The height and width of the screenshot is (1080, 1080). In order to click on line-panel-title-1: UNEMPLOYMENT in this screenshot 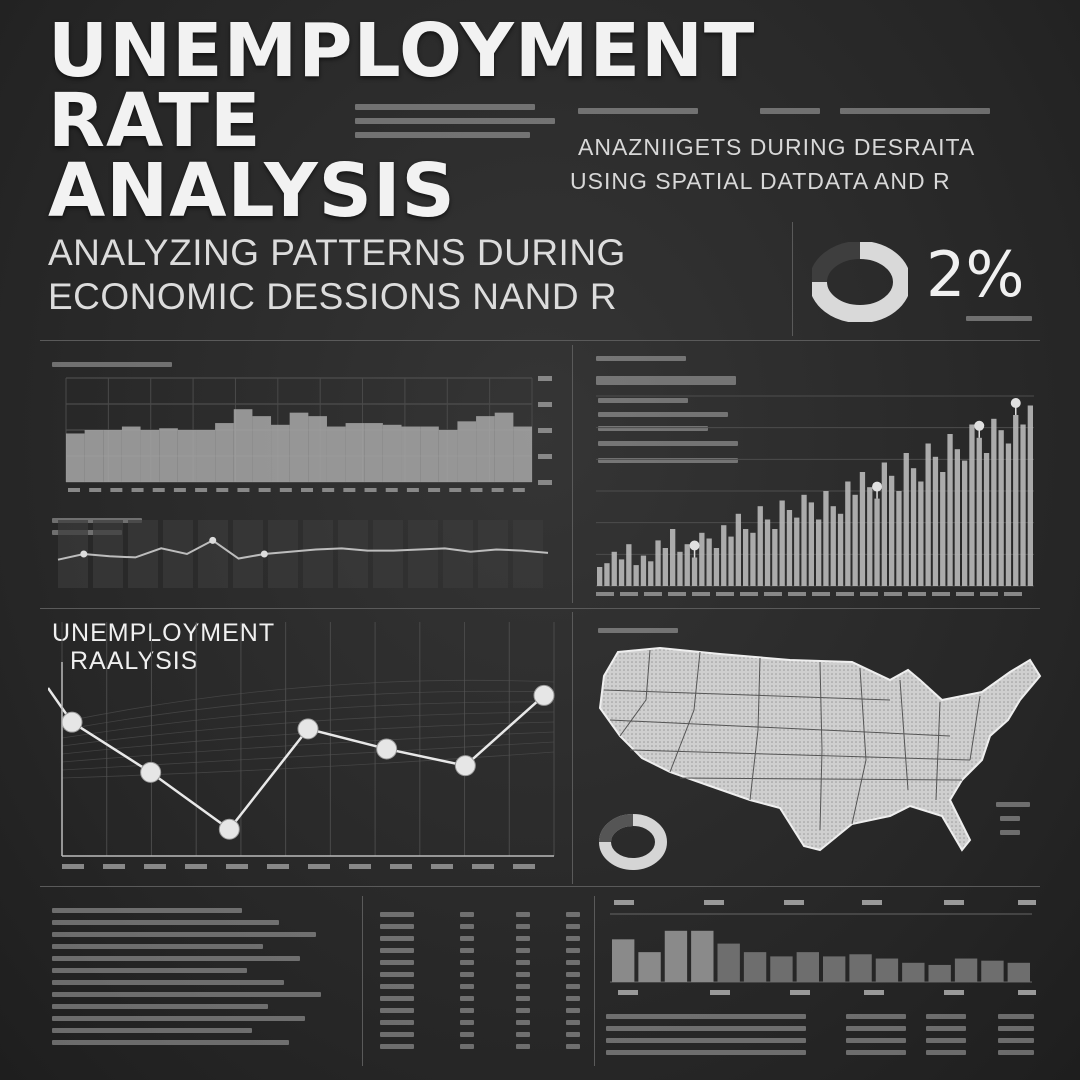, I will do `click(164, 633)`.